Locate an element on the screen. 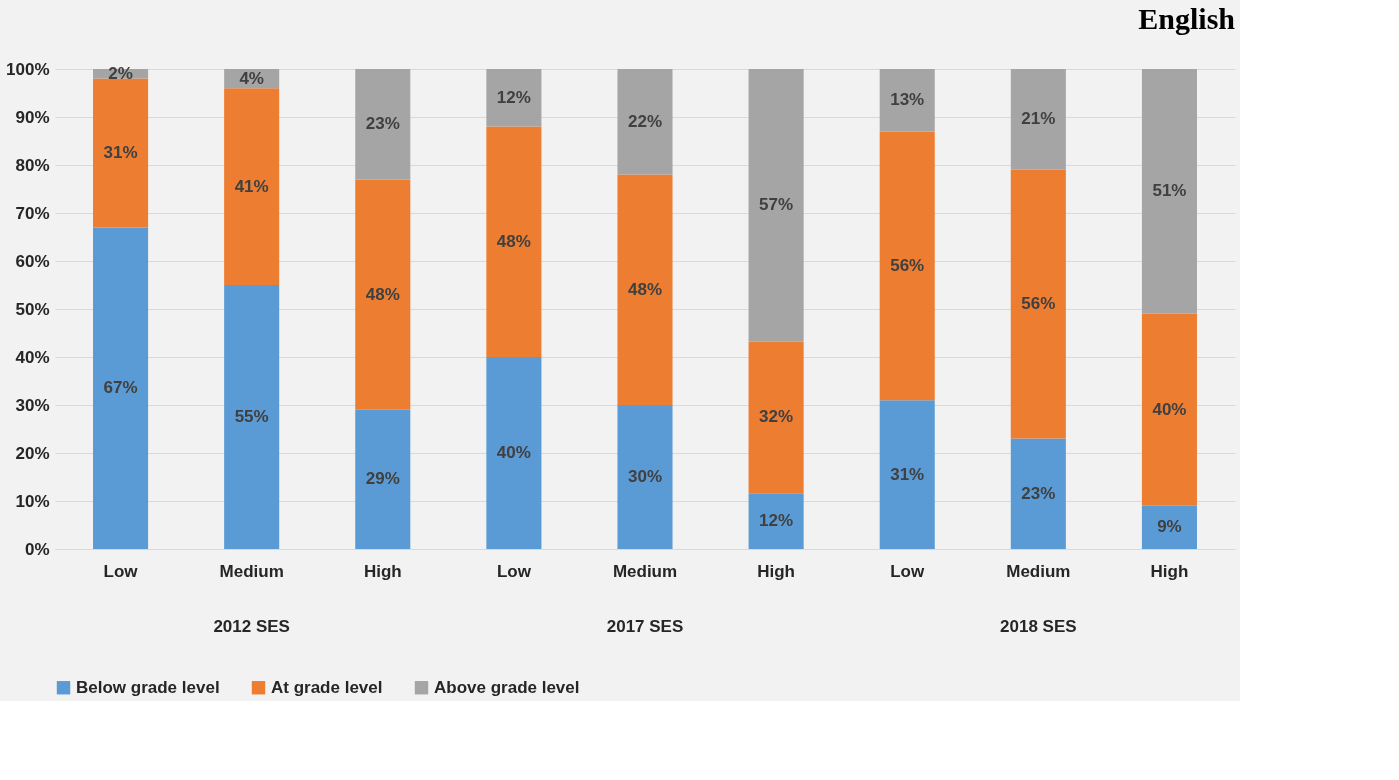 The height and width of the screenshot is (780, 1399). chart-title: English is located at coordinates (1187, 18).